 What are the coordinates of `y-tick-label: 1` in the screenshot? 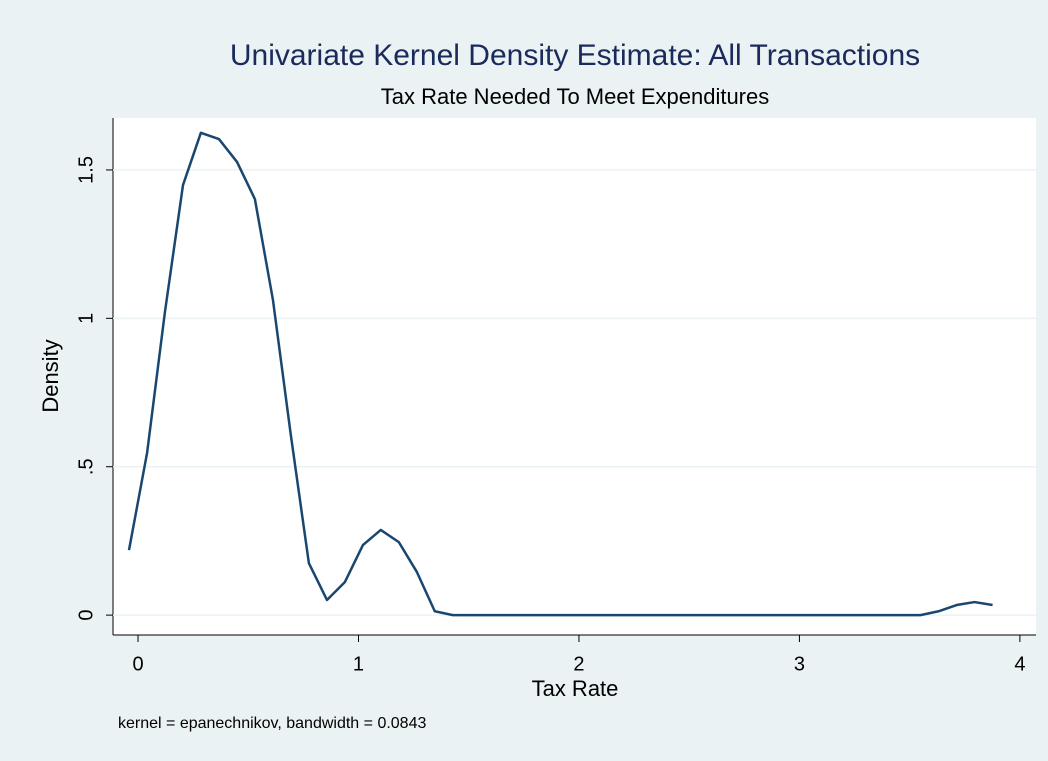 It's located at (86, 318).